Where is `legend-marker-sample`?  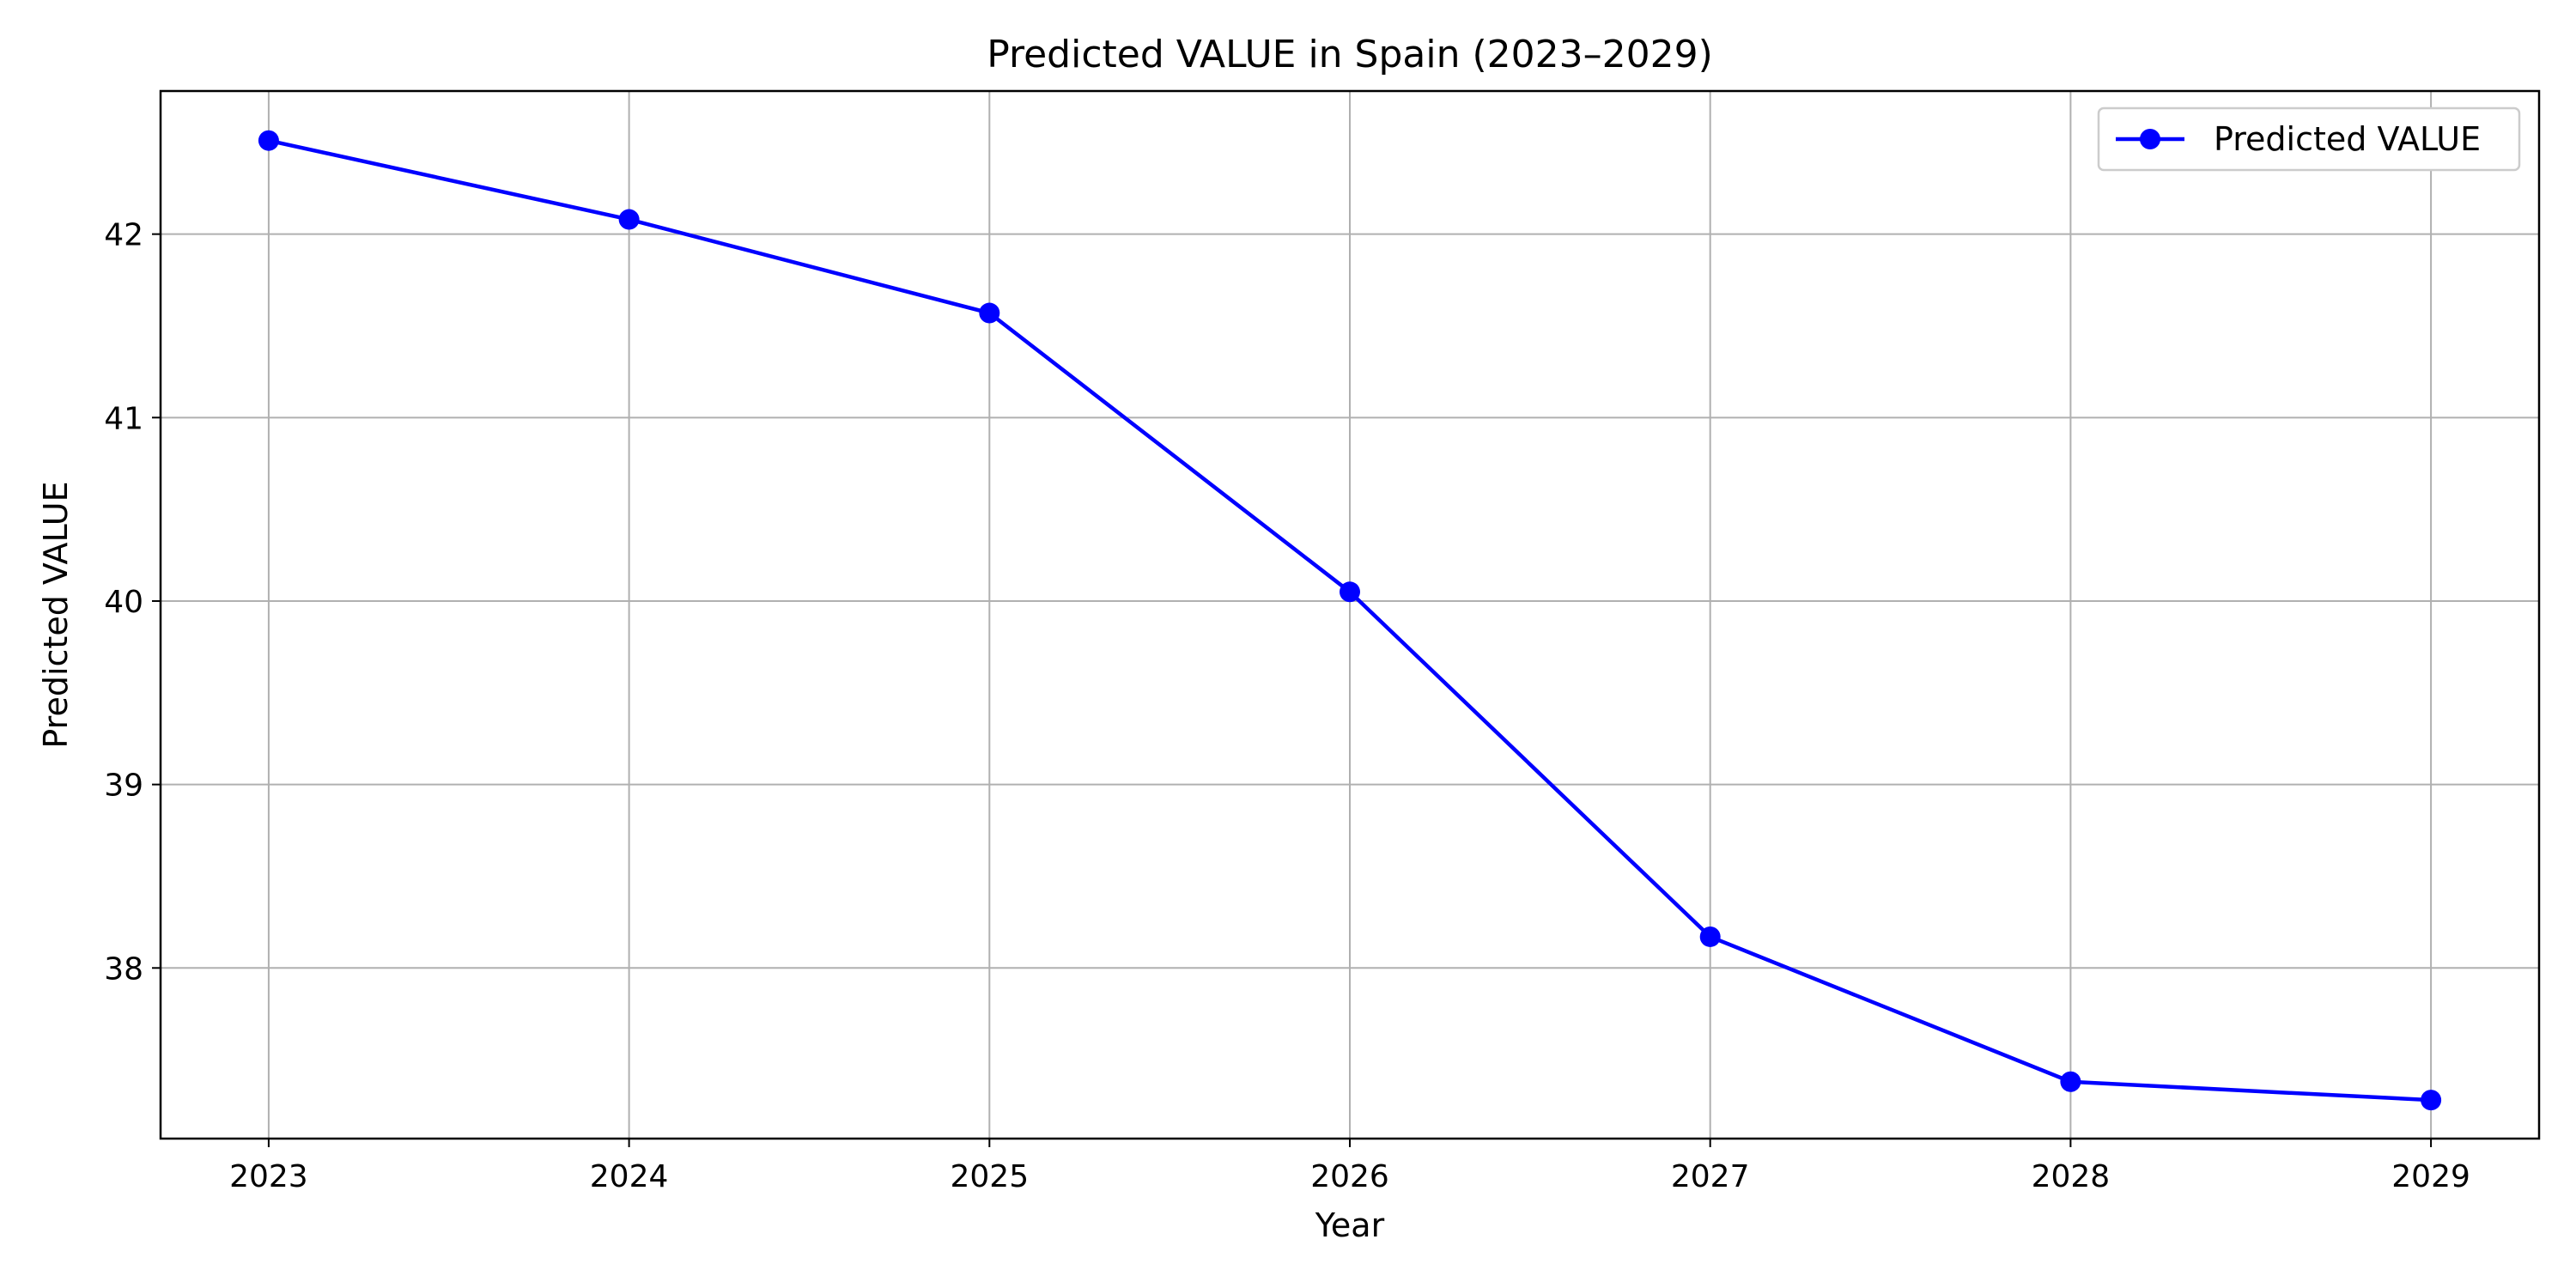 legend-marker-sample is located at coordinates (2150, 139).